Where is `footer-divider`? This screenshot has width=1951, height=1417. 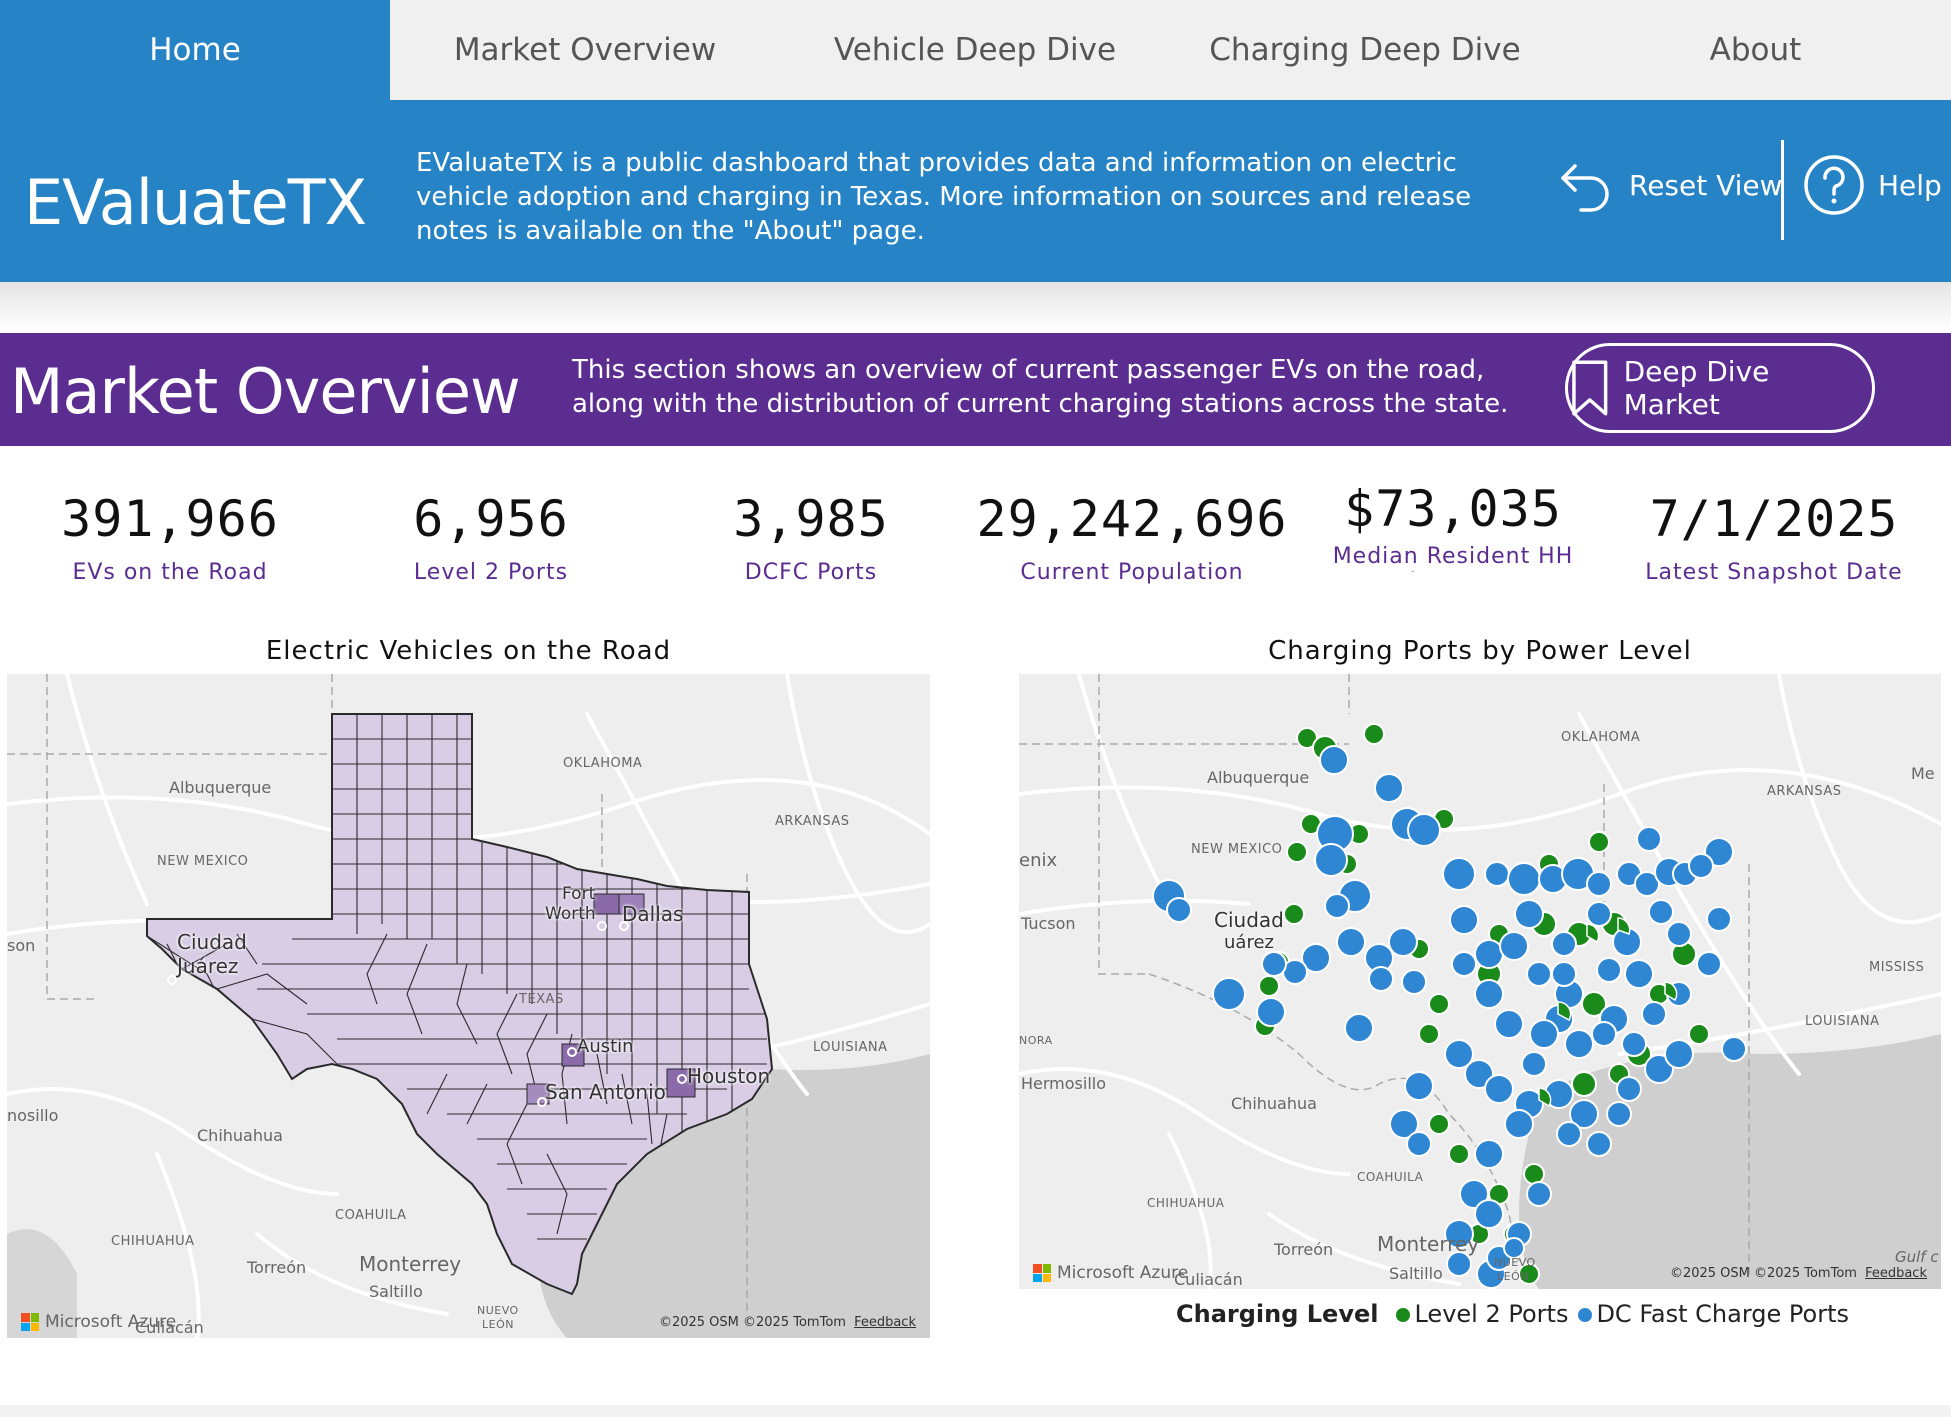
footer-divider is located at coordinates (975, 1411).